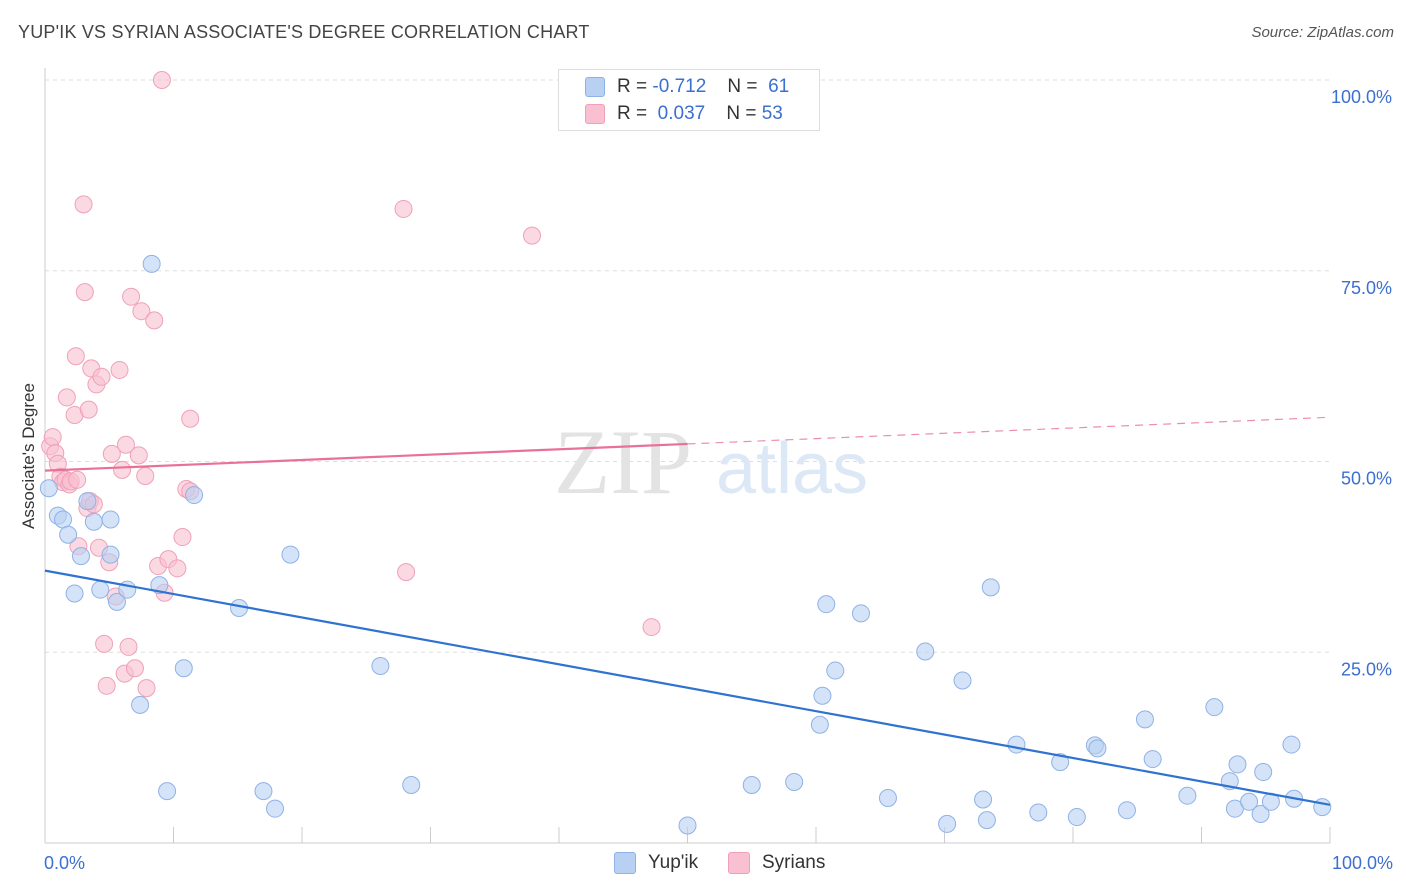  What do you see at coordinates (711, 462) in the screenshot?
I see `watermark: ZIP atlas` at bounding box center [711, 462].